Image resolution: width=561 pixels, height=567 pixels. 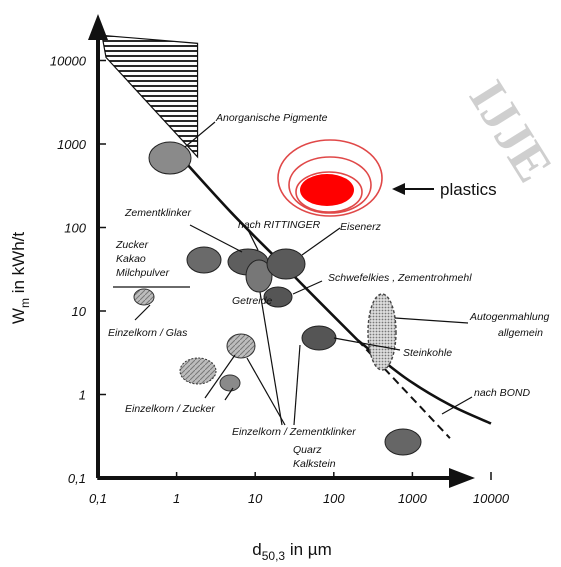 What do you see at coordinates (259, 276) in the screenshot?
I see `marker-getreide` at bounding box center [259, 276].